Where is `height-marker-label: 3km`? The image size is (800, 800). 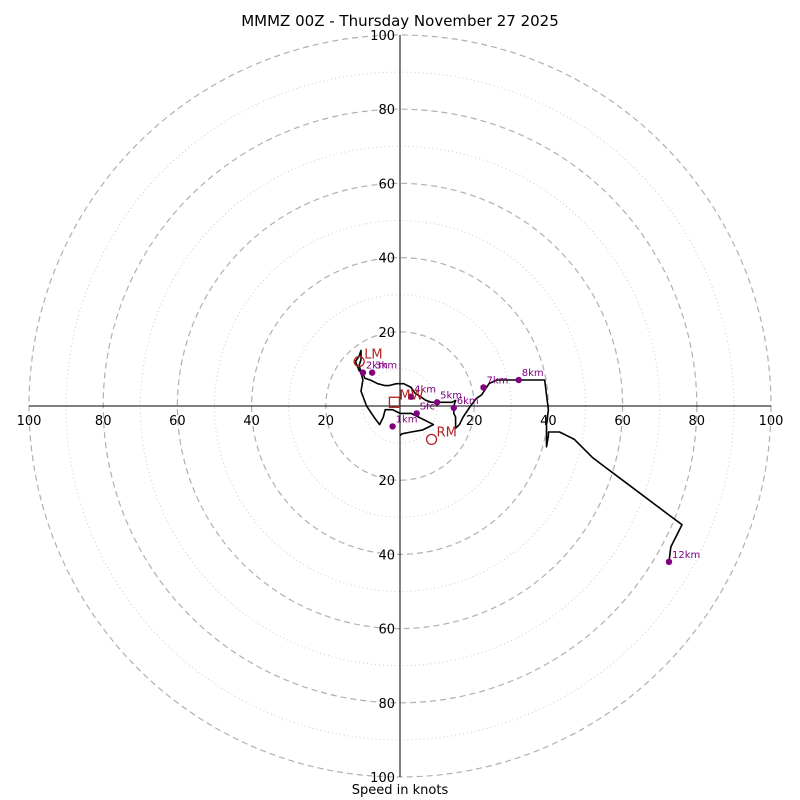
height-marker-label: 3km is located at coordinates (386, 366).